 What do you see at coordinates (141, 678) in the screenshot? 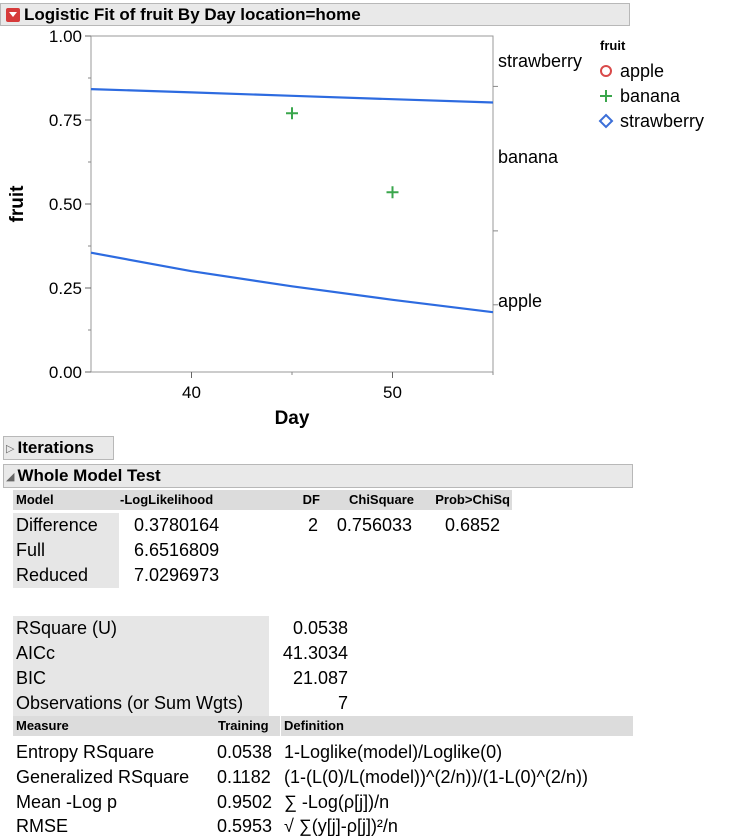
I see `stat-label-bic: BIC` at bounding box center [141, 678].